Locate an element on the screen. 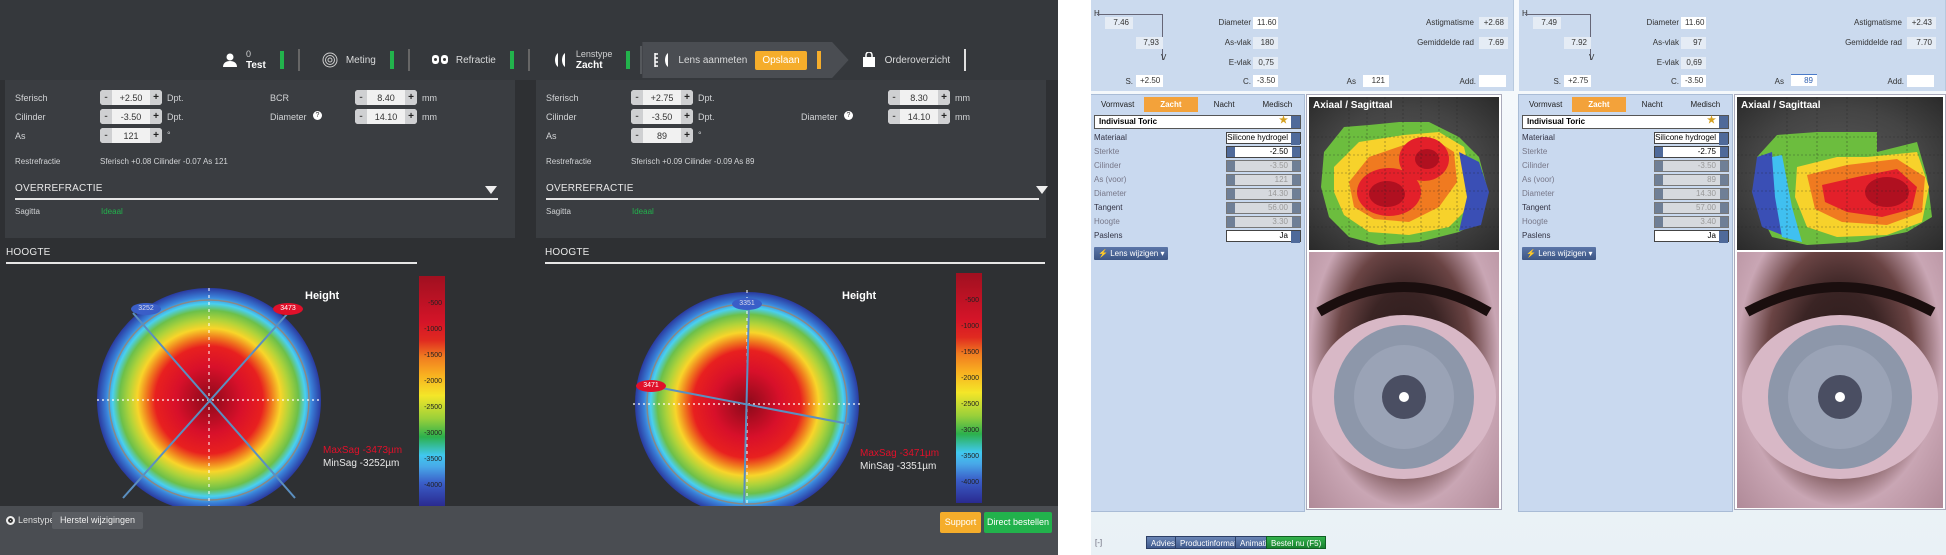 The width and height of the screenshot is (1946, 555). as-value: 89 is located at coordinates (661, 135).